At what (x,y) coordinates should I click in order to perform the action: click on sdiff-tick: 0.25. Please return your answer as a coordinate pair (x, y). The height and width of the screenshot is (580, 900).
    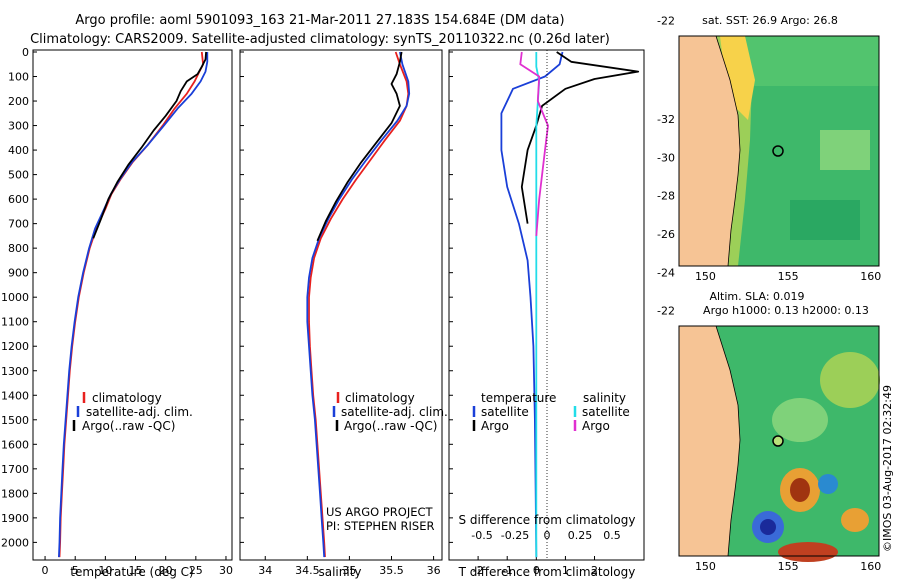
    Looking at the image, I should click on (580, 535).